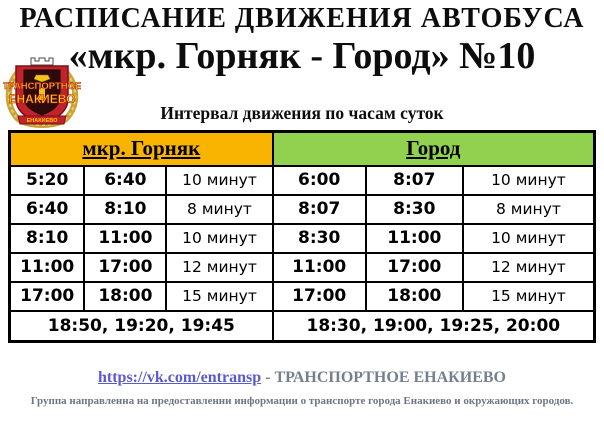 This screenshot has height=423, width=604. I want to click on table-row: 6:40 8:10 8 минут 8:07 8:30 8 минут, so click(302, 209).